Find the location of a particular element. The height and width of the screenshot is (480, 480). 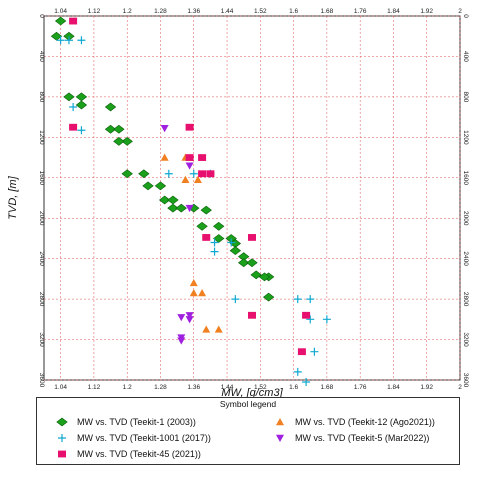

y-tick-label-right: 0 is located at coordinates (465, 16).